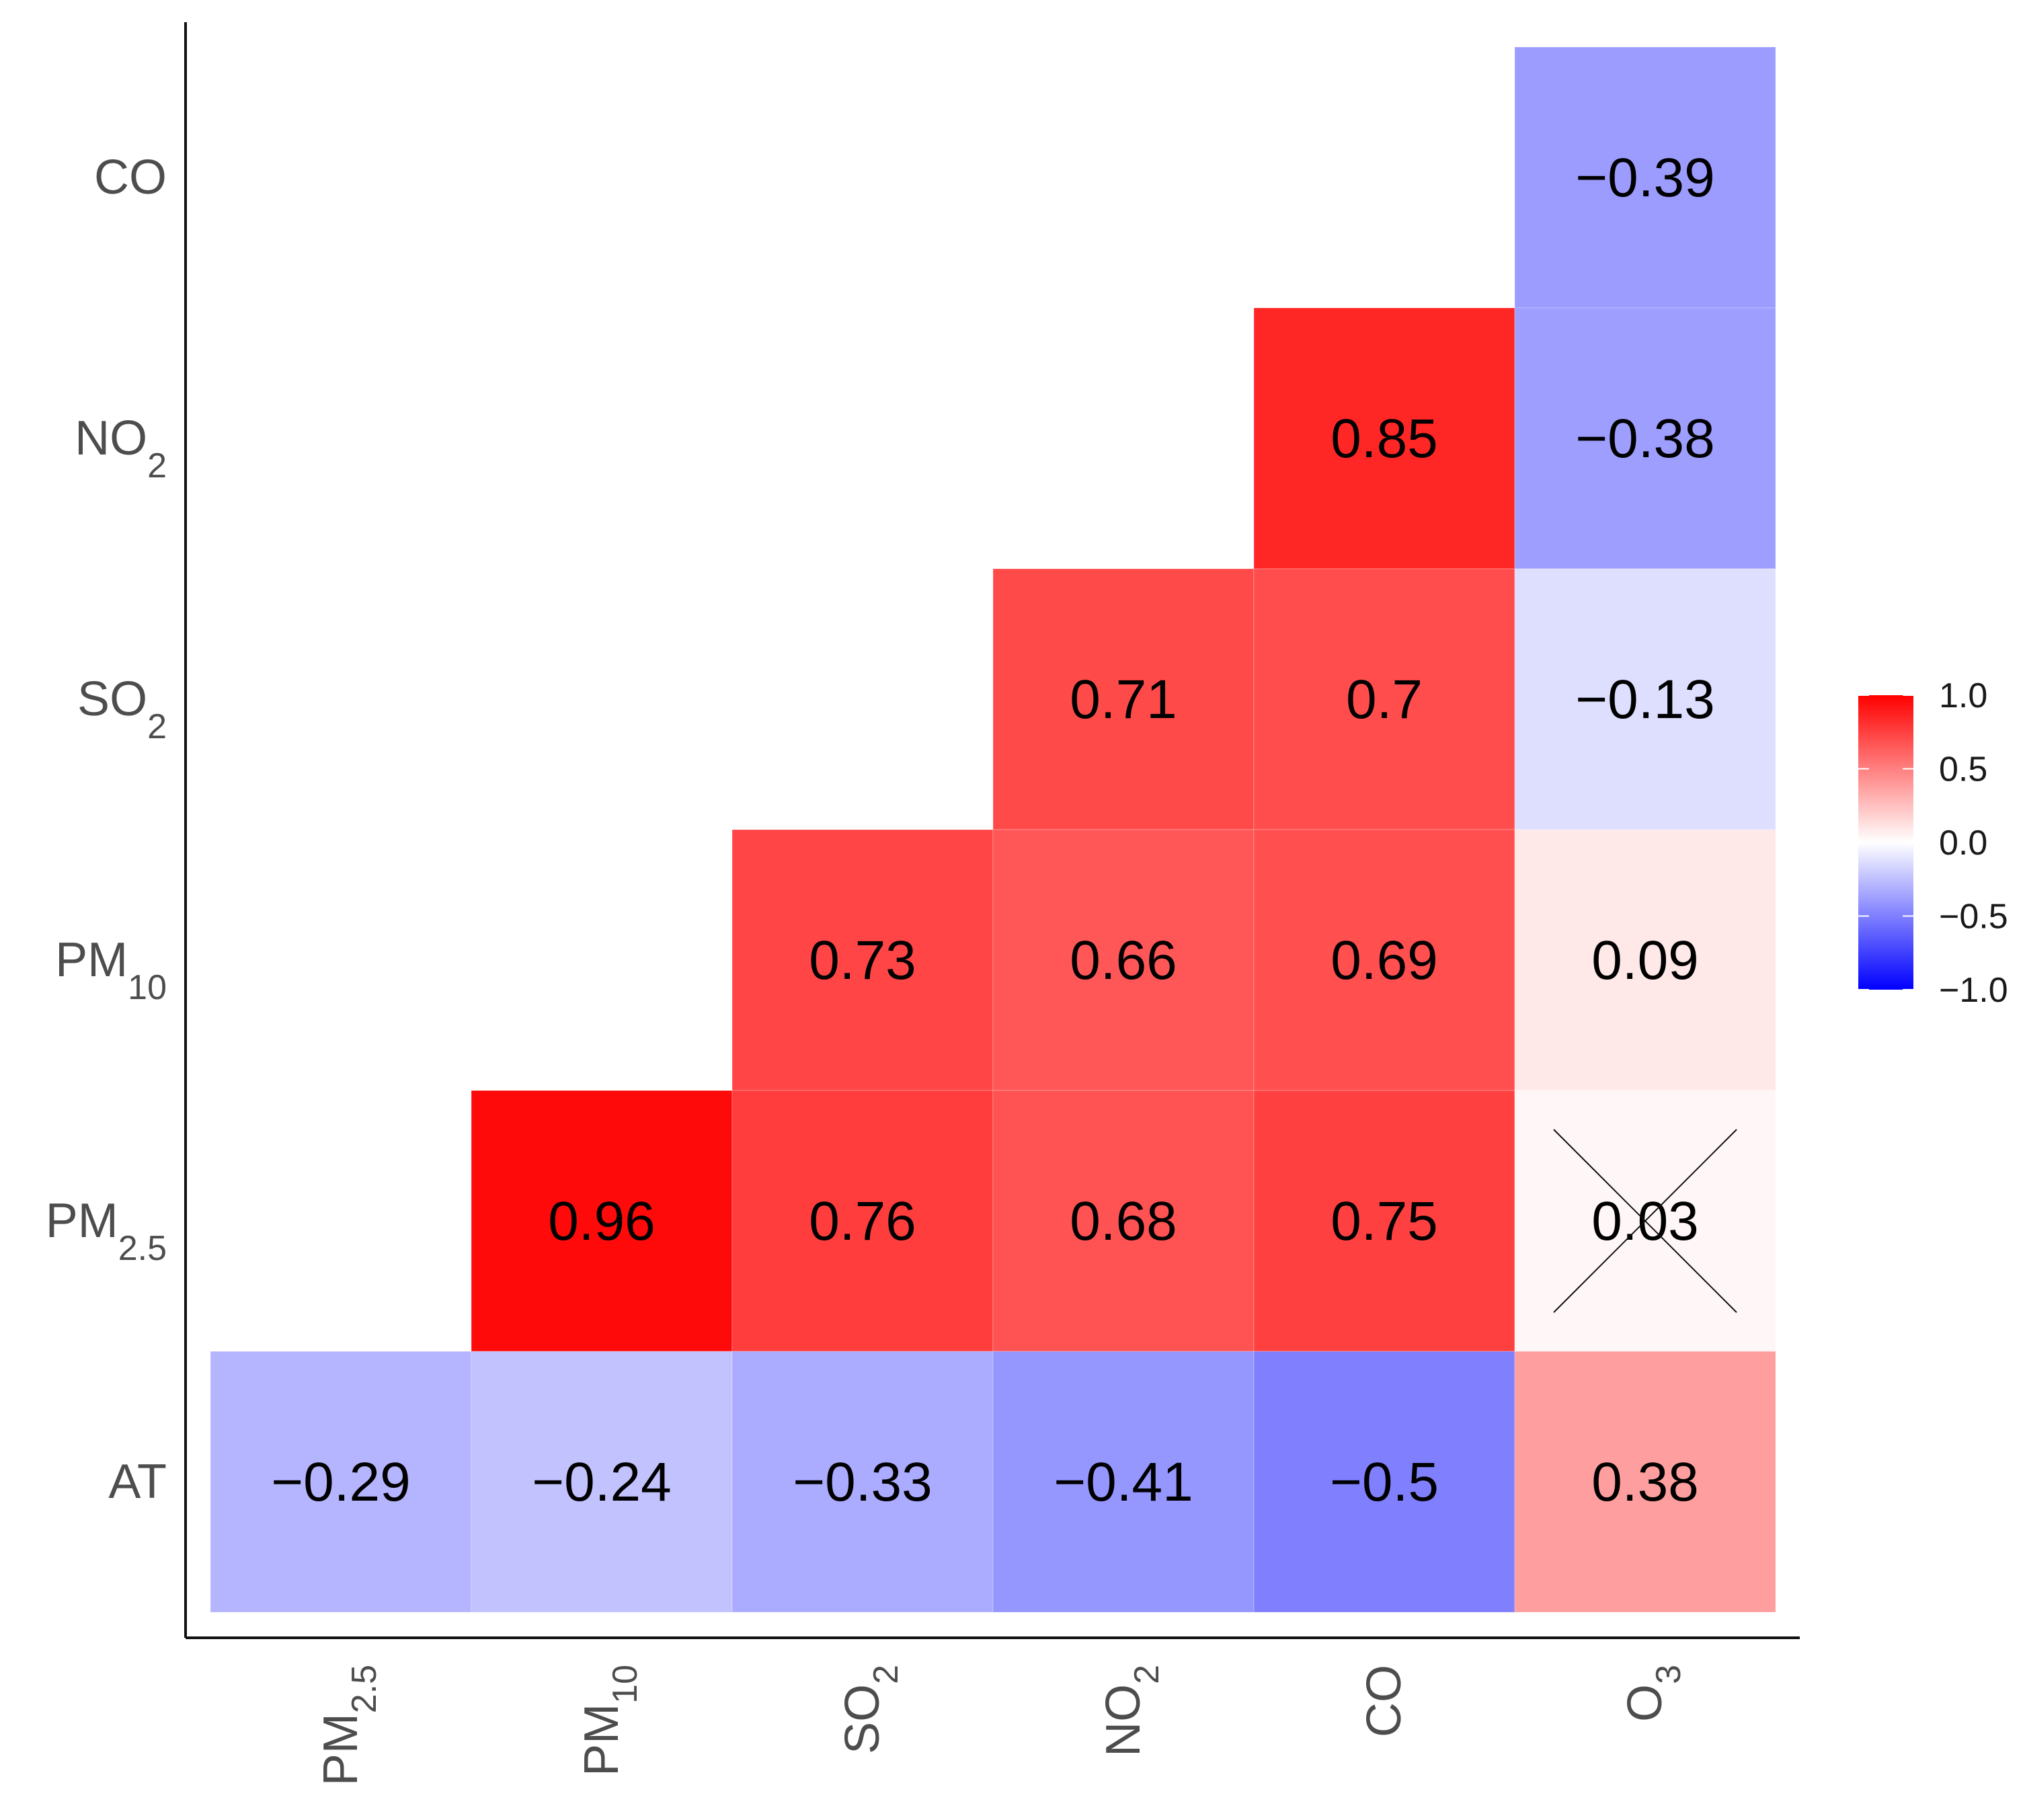 Image resolution: width=2023 pixels, height=1820 pixels. Describe the element at coordinates (1124, 1720) in the screenshot. I see `x-axis-label-base: NO` at that location.